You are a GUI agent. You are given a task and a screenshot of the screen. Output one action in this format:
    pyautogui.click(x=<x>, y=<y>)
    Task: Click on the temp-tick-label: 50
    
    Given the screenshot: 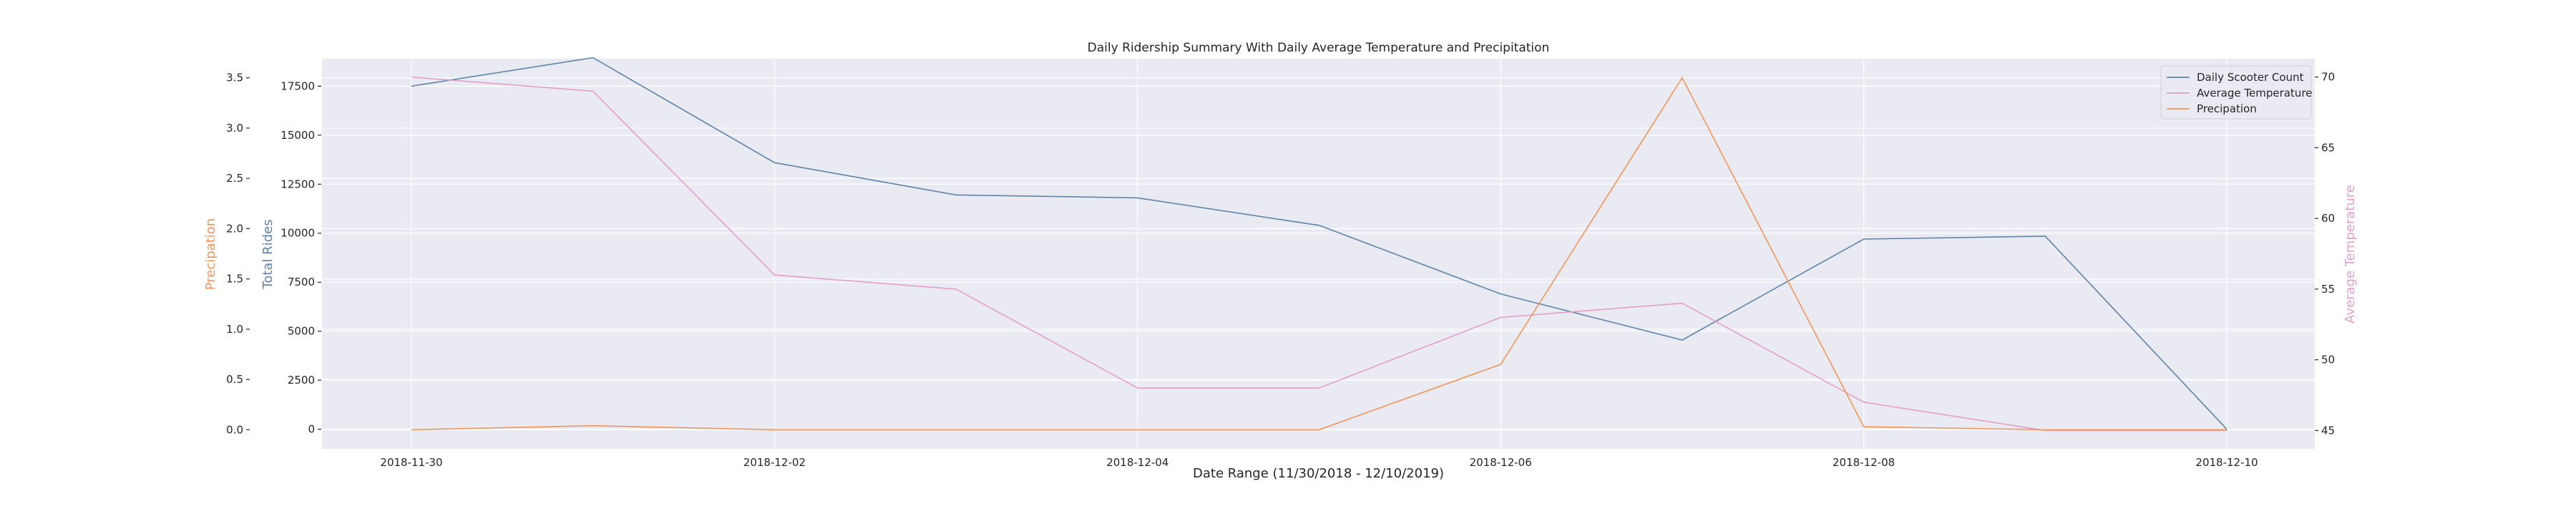 What is the action you would take?
    pyautogui.click(x=2328, y=361)
    